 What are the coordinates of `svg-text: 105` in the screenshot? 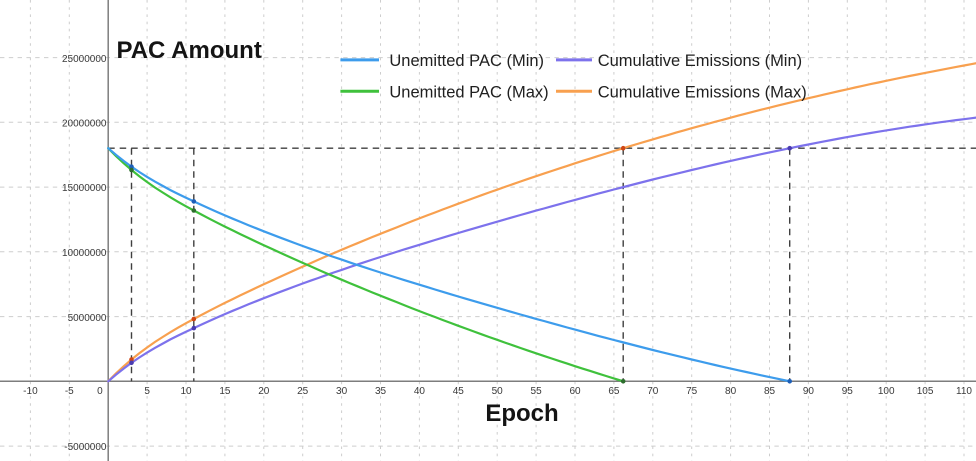 It's located at (925, 391).